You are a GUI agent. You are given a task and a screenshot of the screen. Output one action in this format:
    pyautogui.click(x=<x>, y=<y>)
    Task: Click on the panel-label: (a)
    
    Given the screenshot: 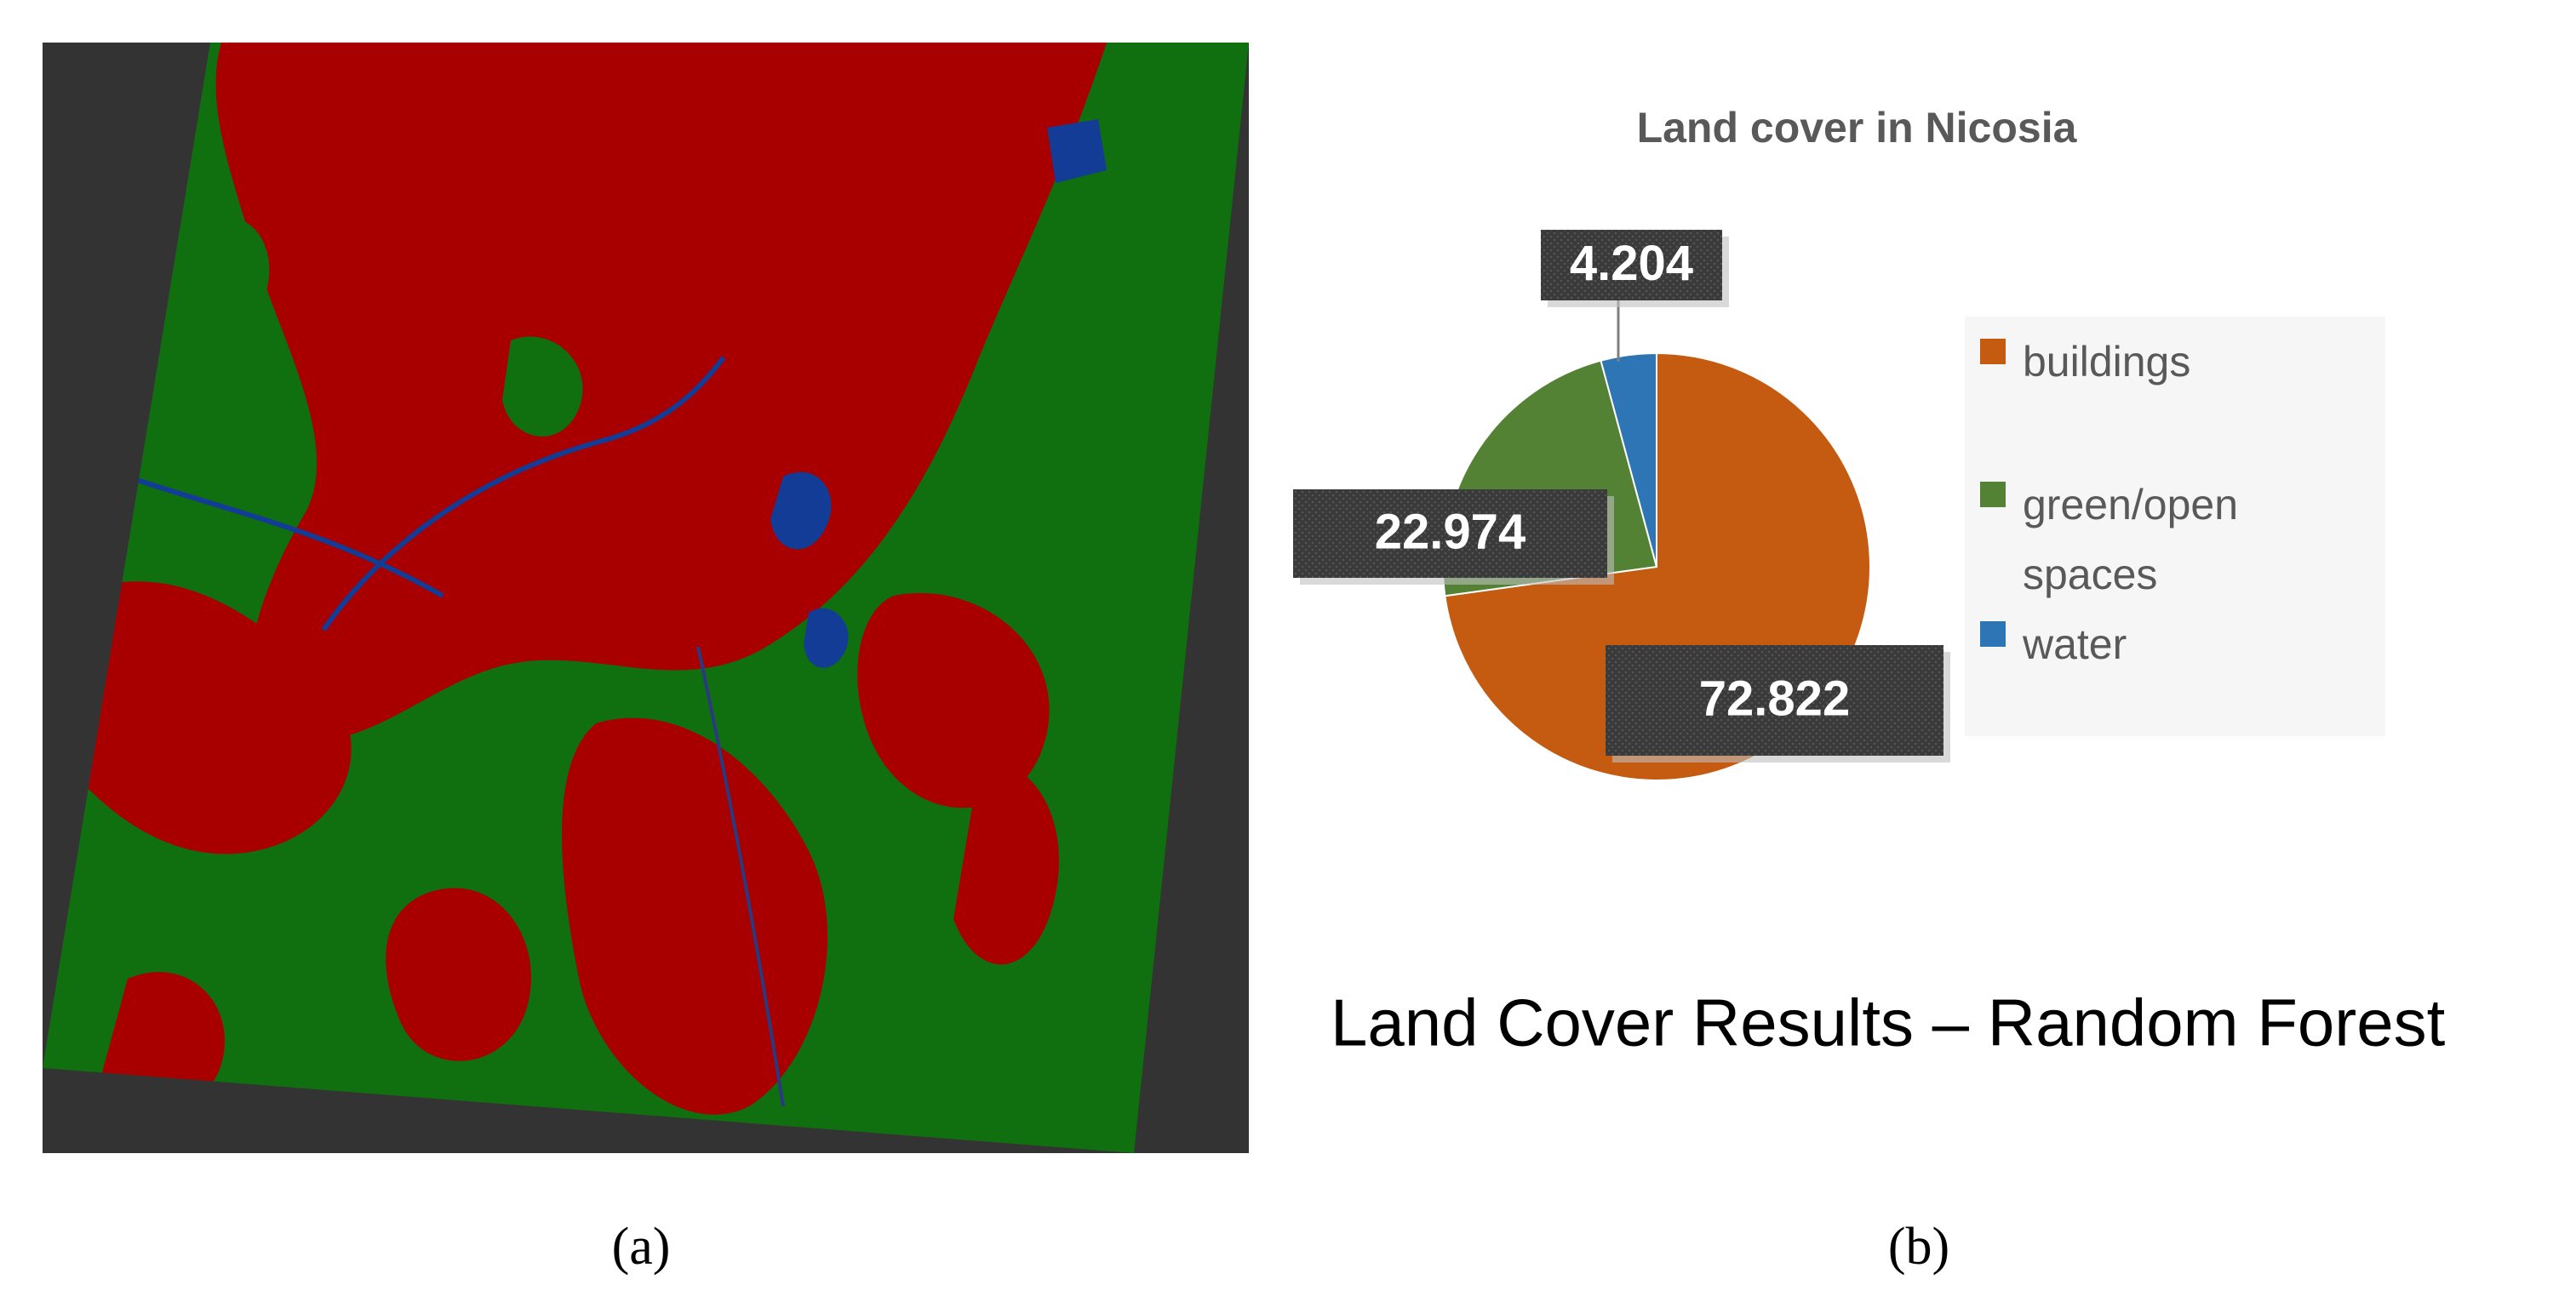 What is the action you would take?
    pyautogui.click(x=641, y=1247)
    